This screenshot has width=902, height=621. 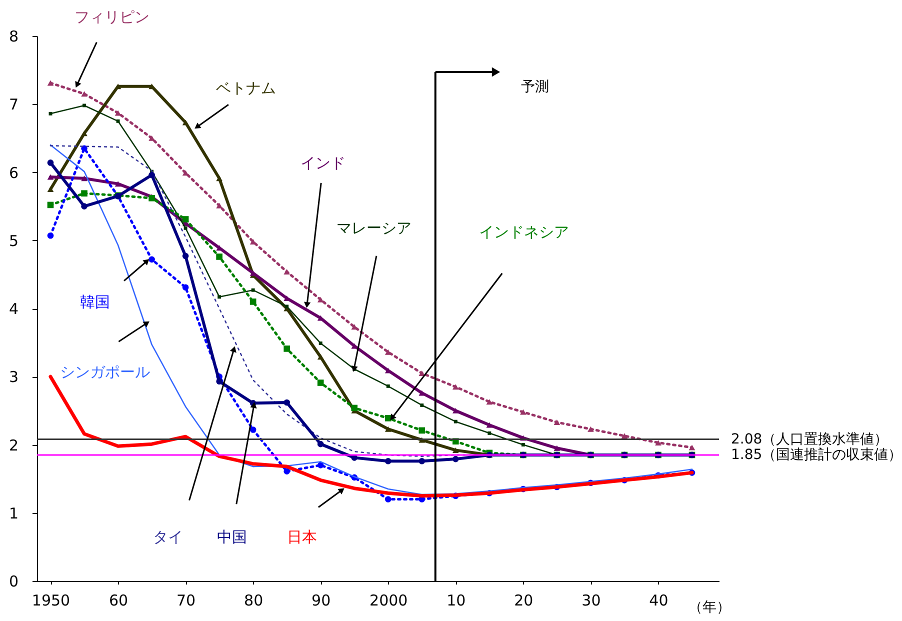 I want to click on series-label: シンガポール, so click(x=105, y=372).